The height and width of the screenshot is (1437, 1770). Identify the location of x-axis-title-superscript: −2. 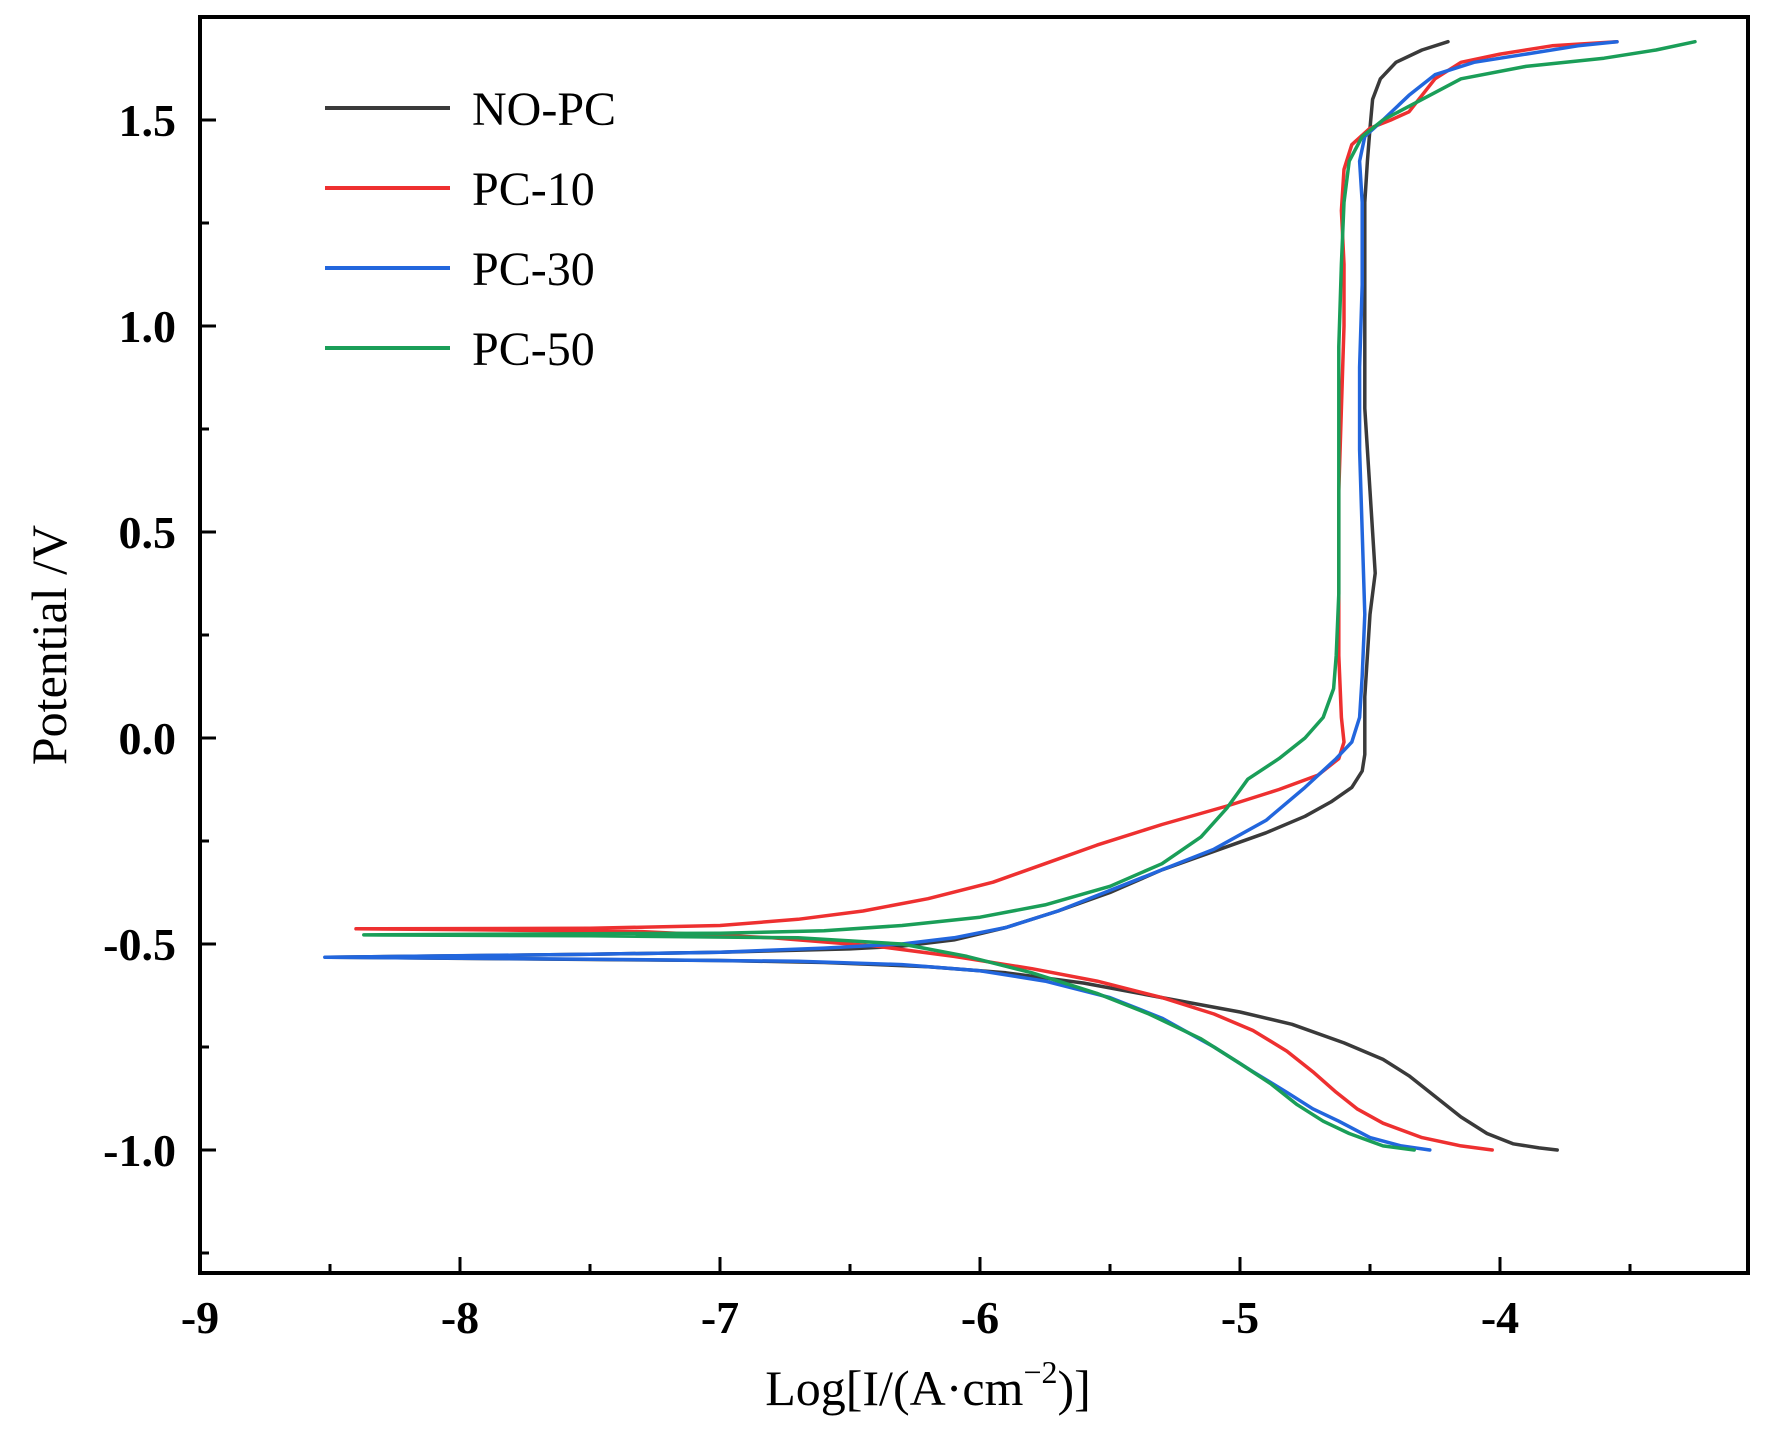
(1040, 1372).